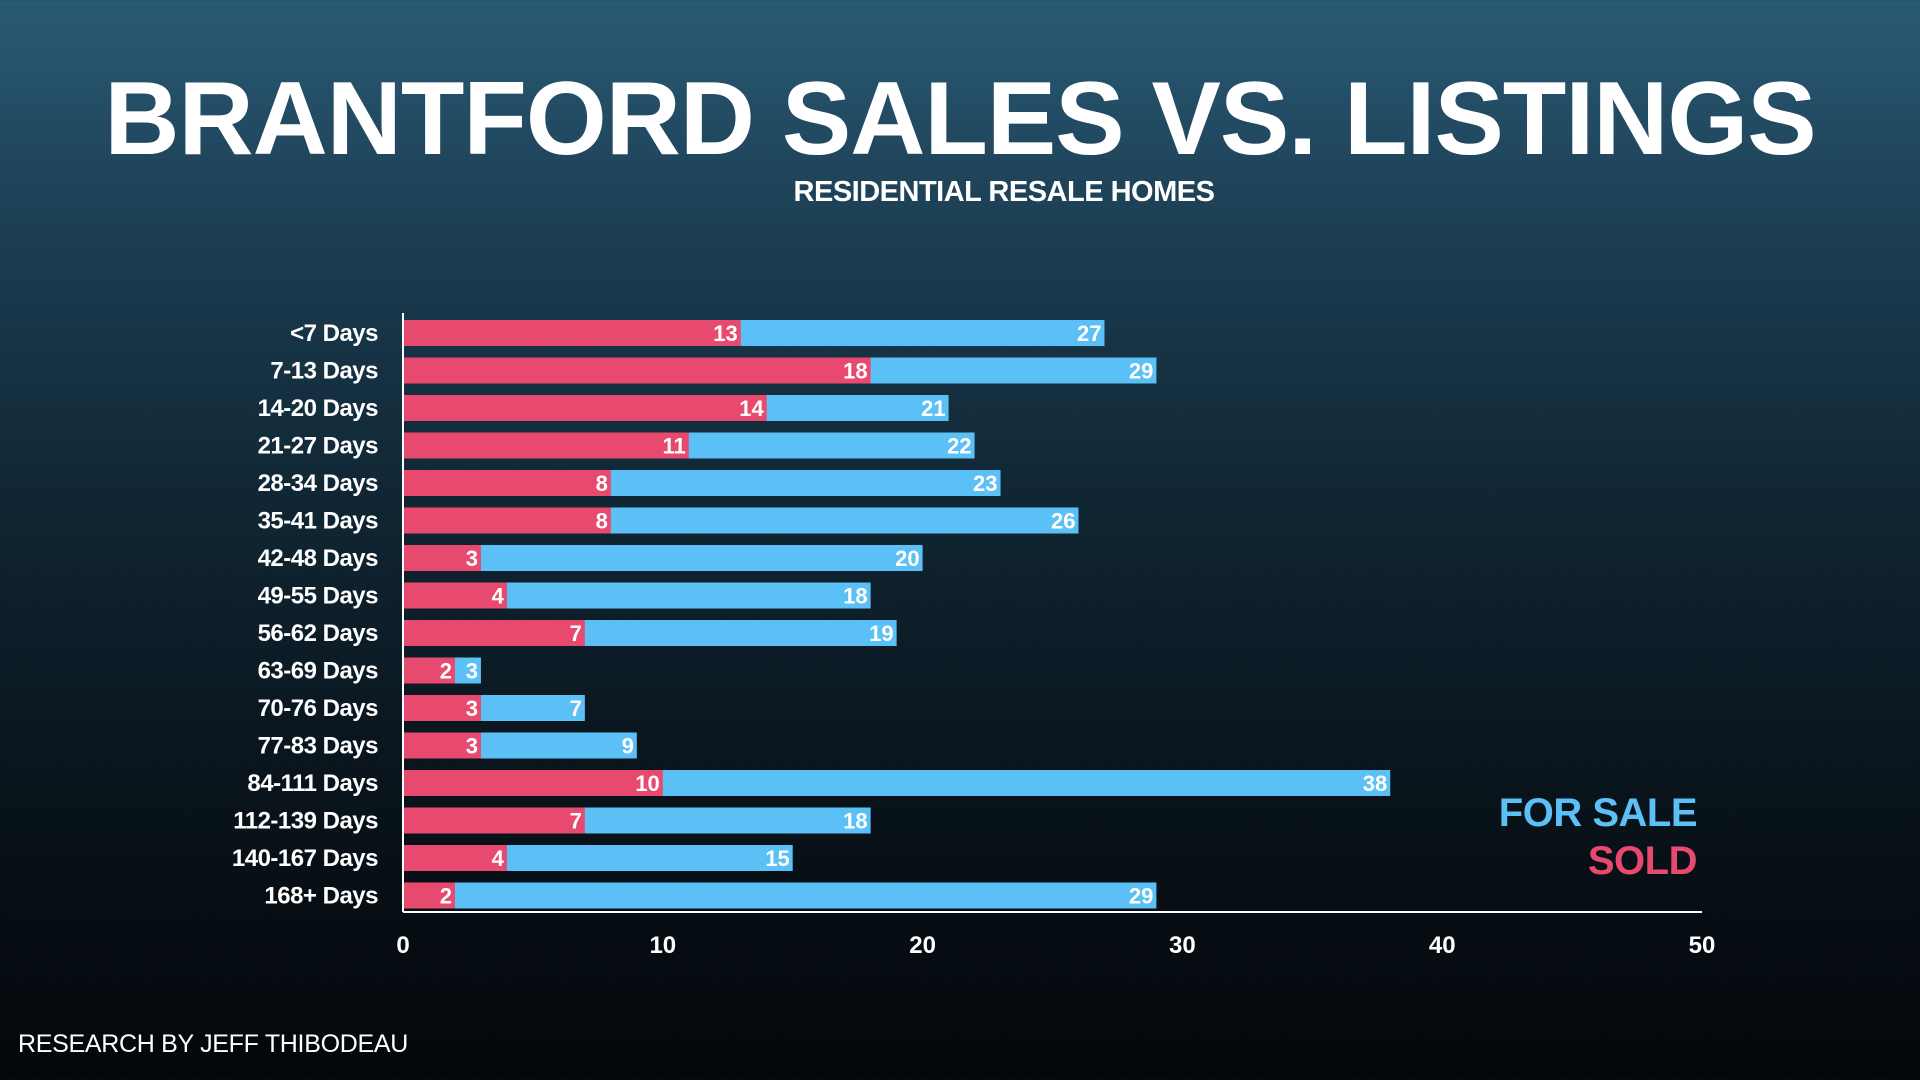 This screenshot has width=1920, height=1080. I want to click on chart-title: BRANTFORD SALES VS. LISTINGS, so click(960, 119).